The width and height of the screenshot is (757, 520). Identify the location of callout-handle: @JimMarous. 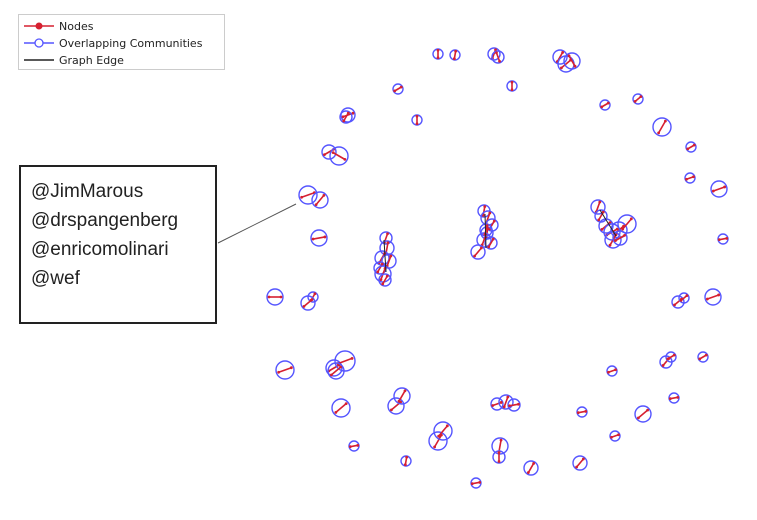
(87, 191).